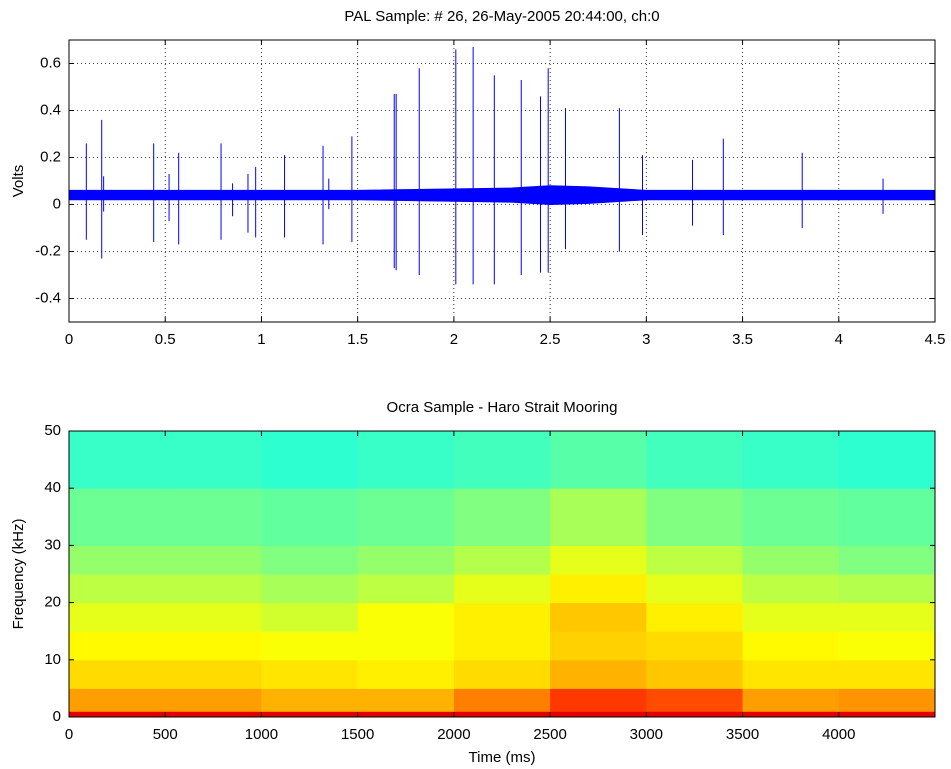  Describe the element at coordinates (454, 339) in the screenshot. I see `x-tick-label: 2` at that location.